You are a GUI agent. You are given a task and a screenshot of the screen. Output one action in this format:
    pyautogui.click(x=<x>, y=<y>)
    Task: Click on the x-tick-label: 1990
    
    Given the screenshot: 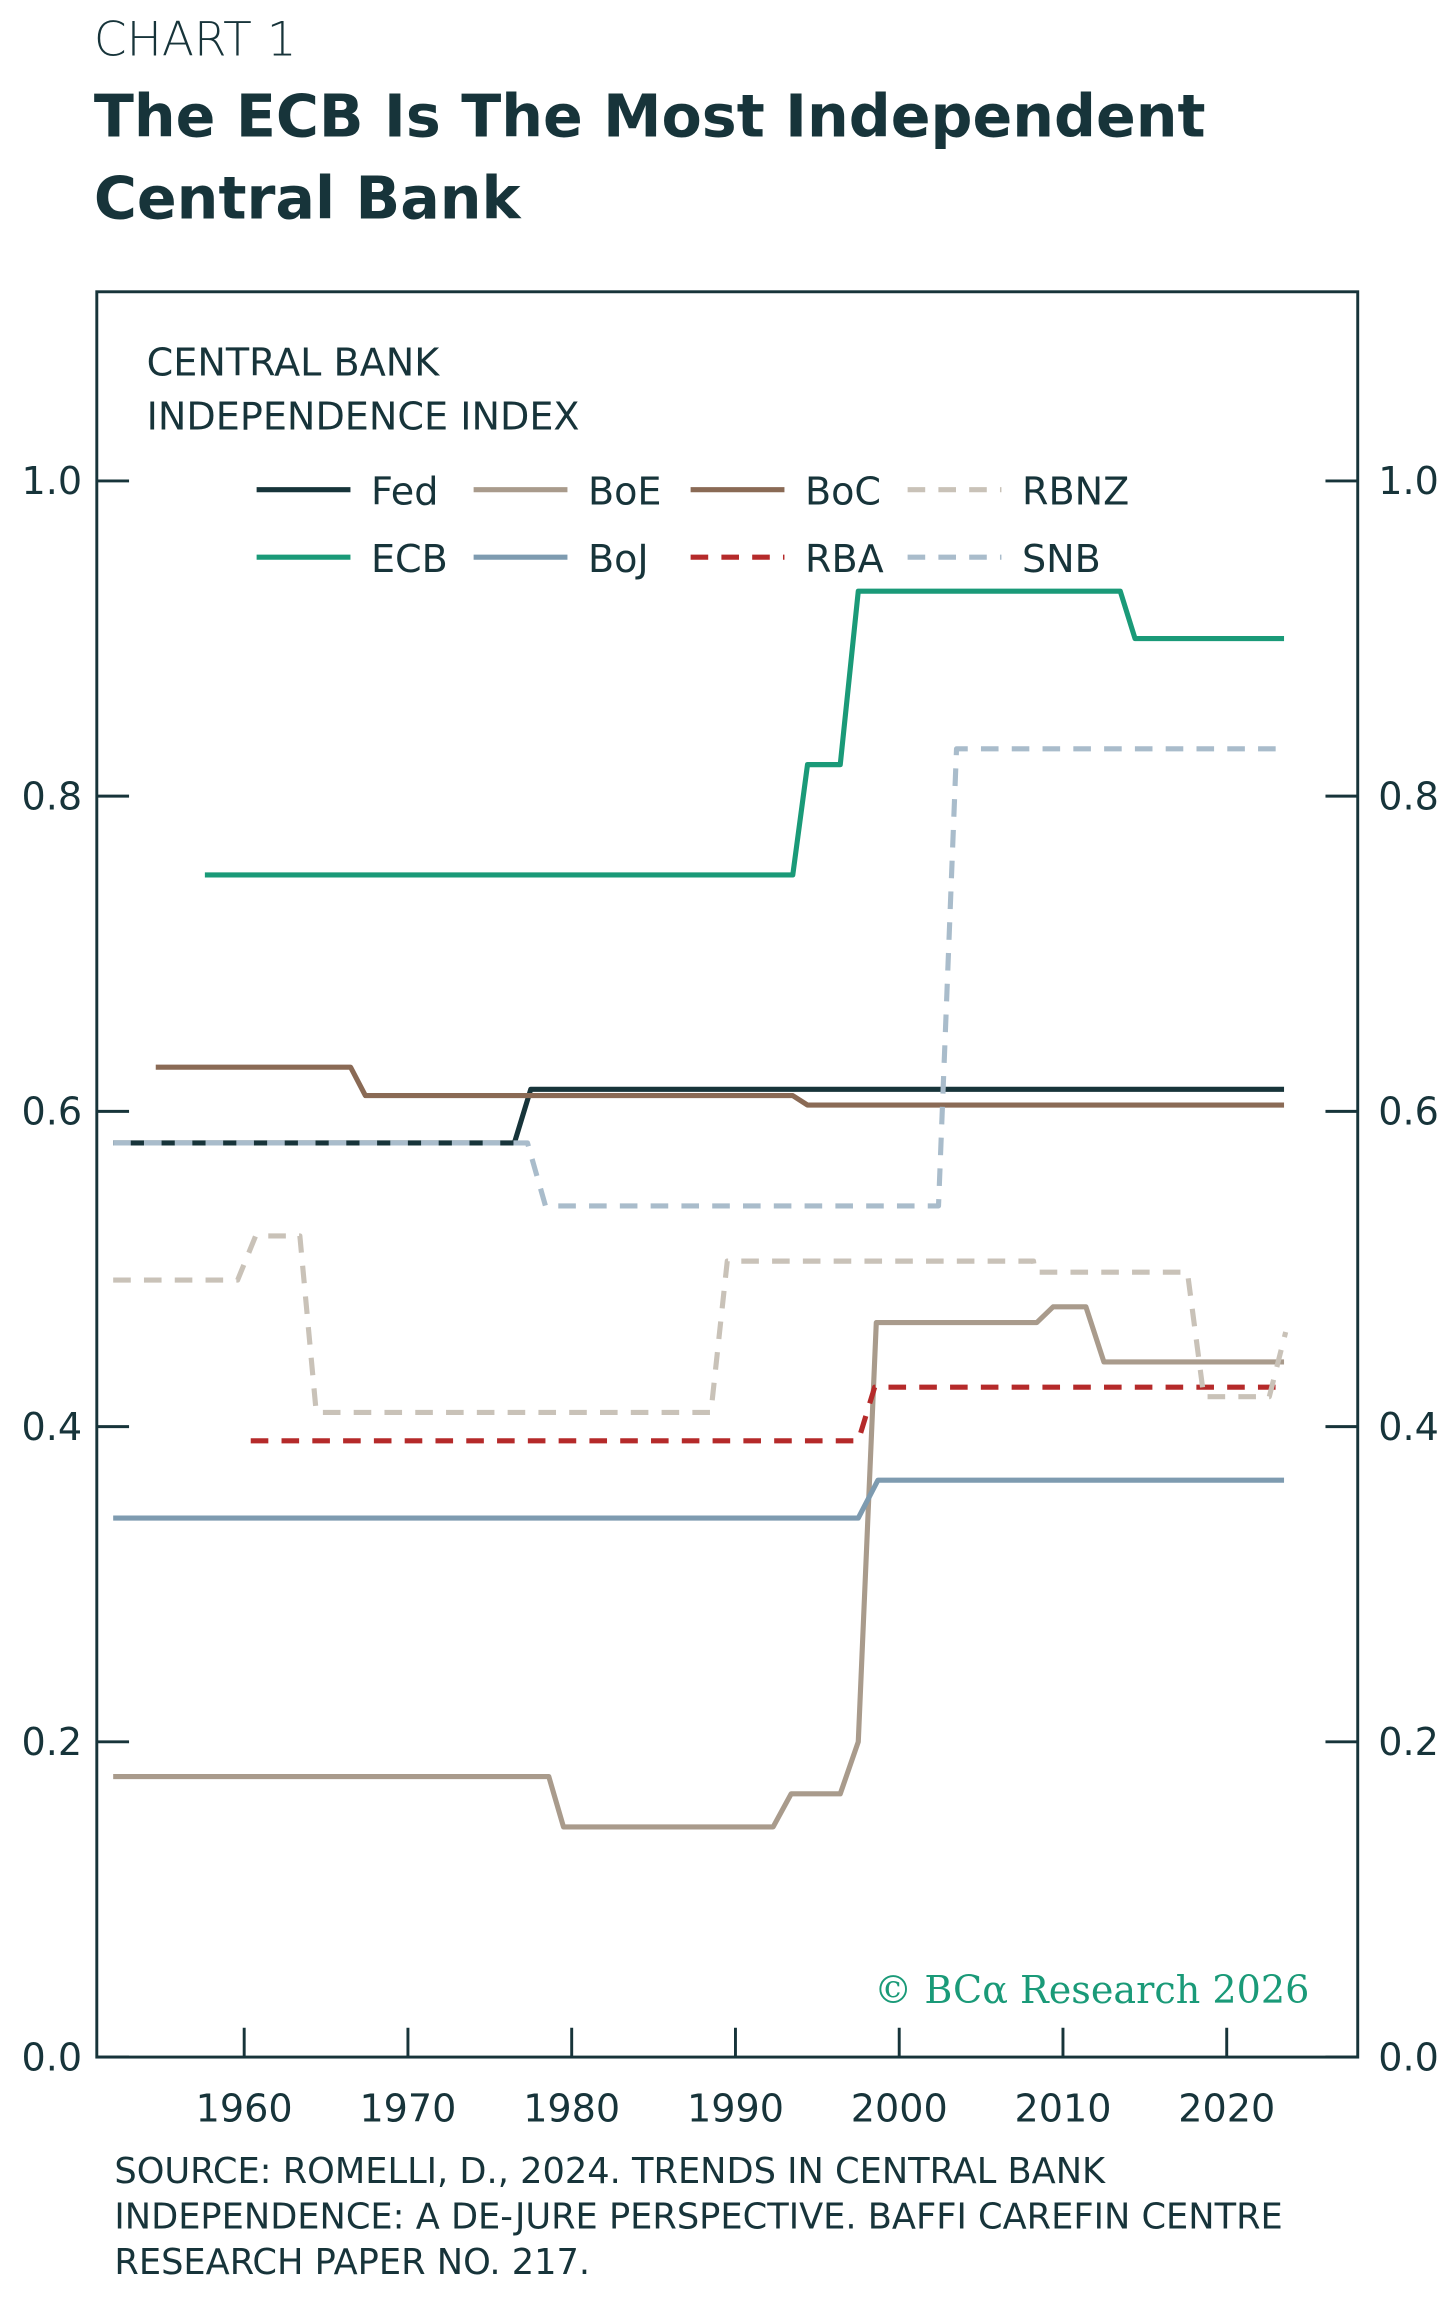 What is the action you would take?
    pyautogui.click(x=735, y=2109)
    